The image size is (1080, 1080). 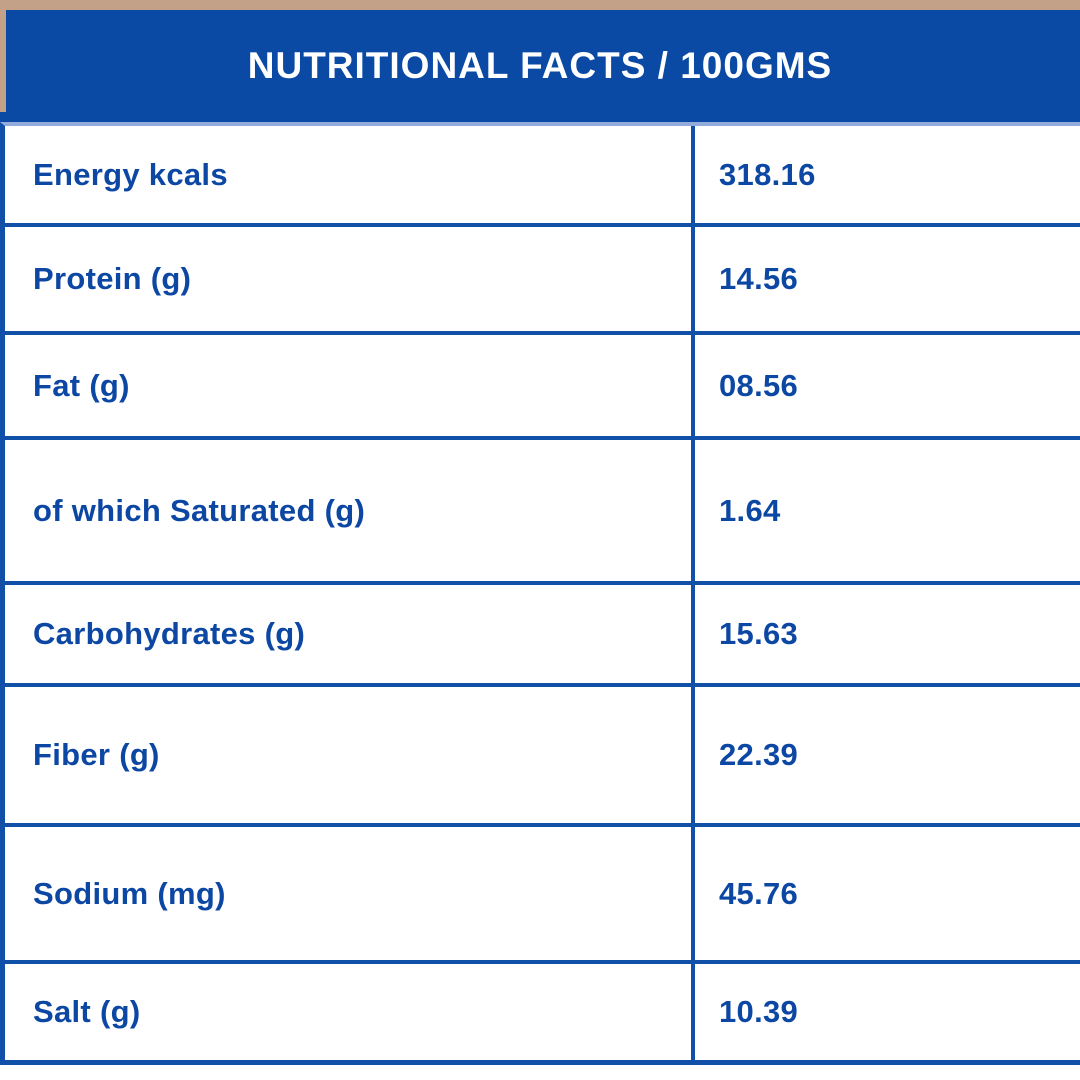 I want to click on table-row: Fiber (g) 22.39, so click(x=542, y=757).